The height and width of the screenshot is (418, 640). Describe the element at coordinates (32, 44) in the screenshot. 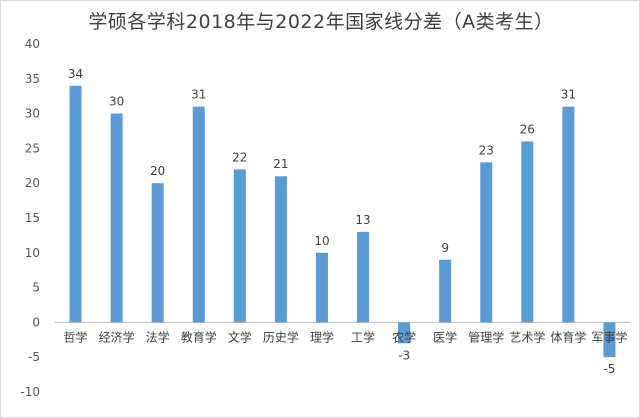

I see `y-tick-label: 40` at that location.